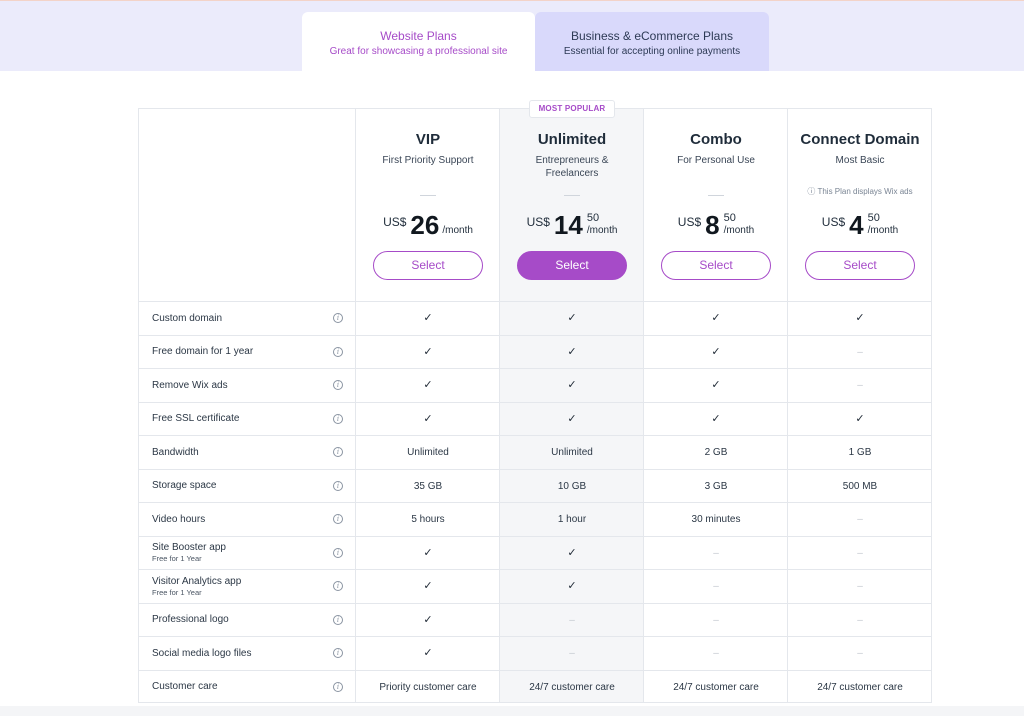 The width and height of the screenshot is (1024, 716). What do you see at coordinates (873, 218) in the screenshot?
I see `price-cents: 50` at bounding box center [873, 218].